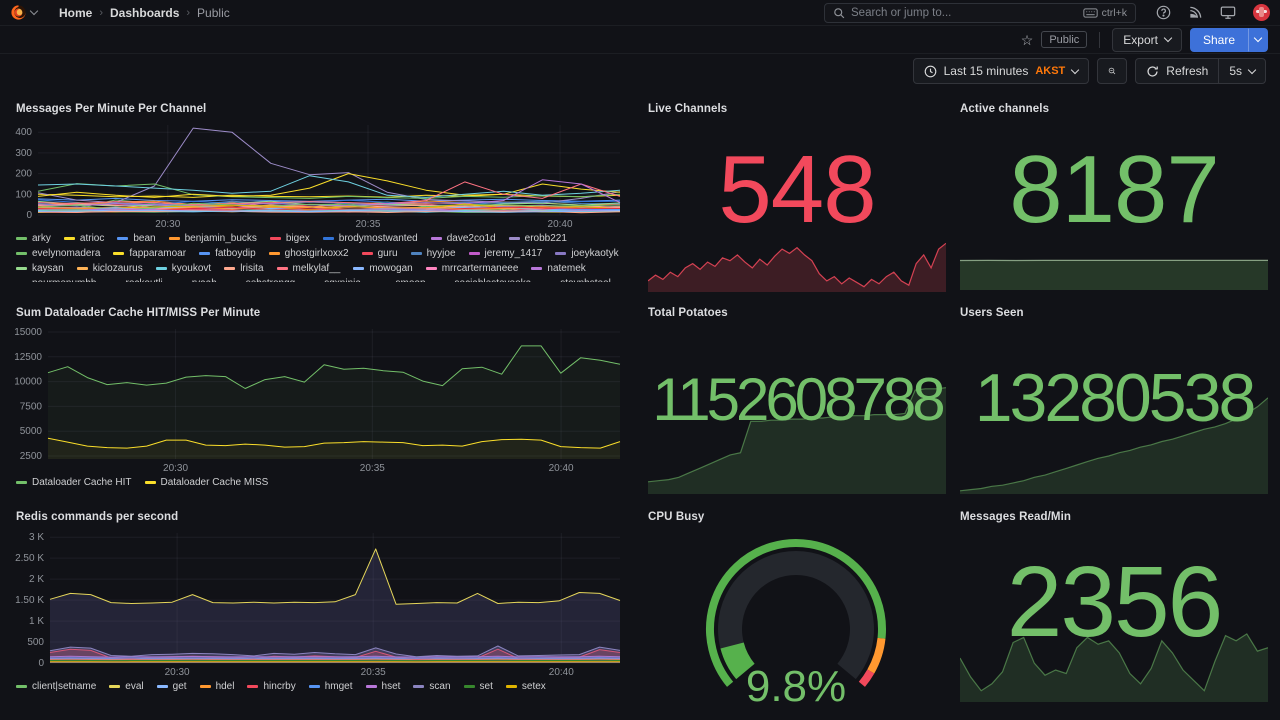 The image size is (1280, 720). I want to click on export-button: Export, so click(1147, 39).